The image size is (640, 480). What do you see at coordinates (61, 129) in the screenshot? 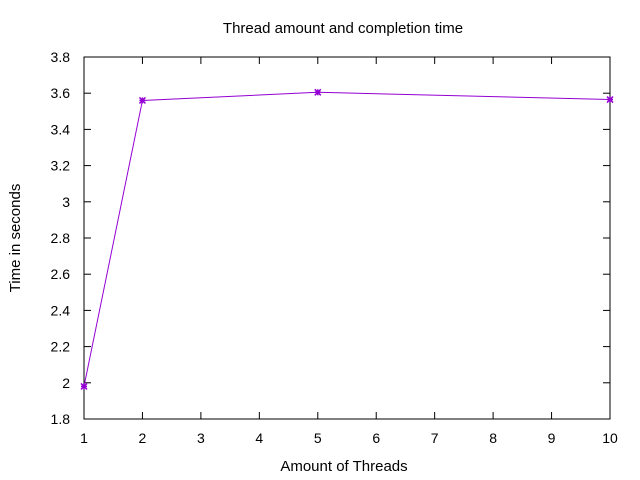
I see `y-tick-label: 3.4` at bounding box center [61, 129].